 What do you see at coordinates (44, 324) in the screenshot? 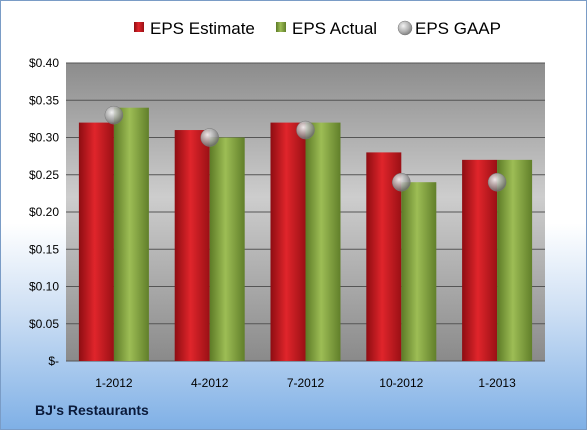
I see `y-tick-label: $0.05` at bounding box center [44, 324].